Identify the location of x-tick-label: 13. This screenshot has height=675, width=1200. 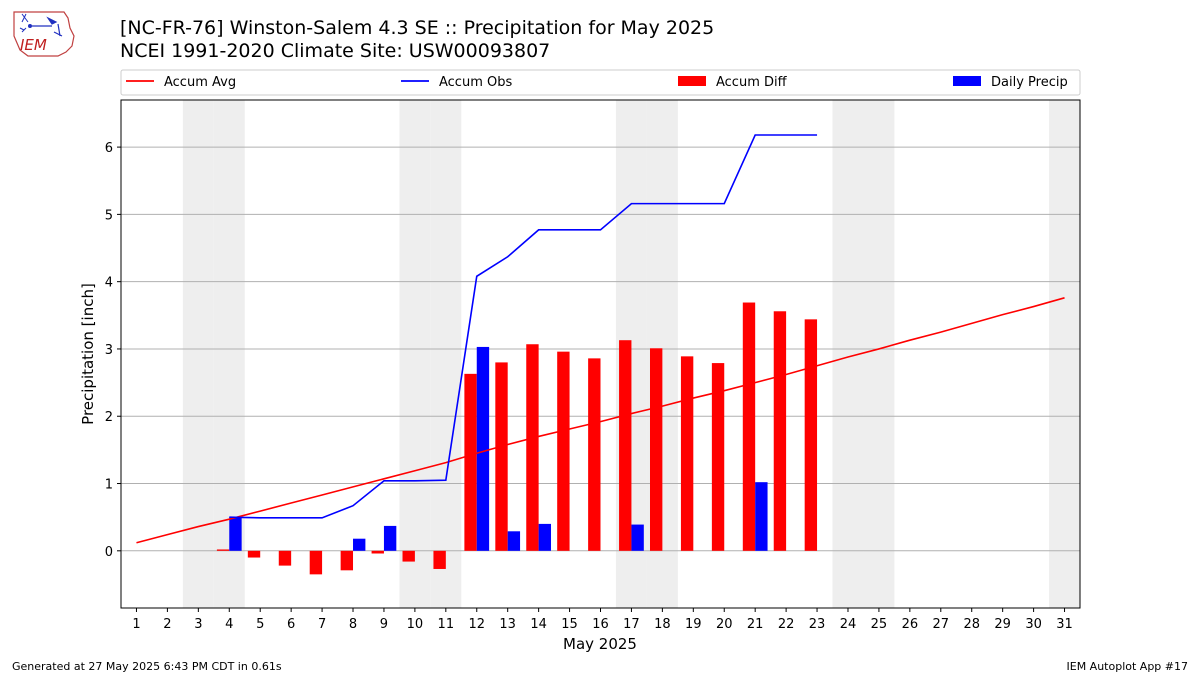
(507, 624).